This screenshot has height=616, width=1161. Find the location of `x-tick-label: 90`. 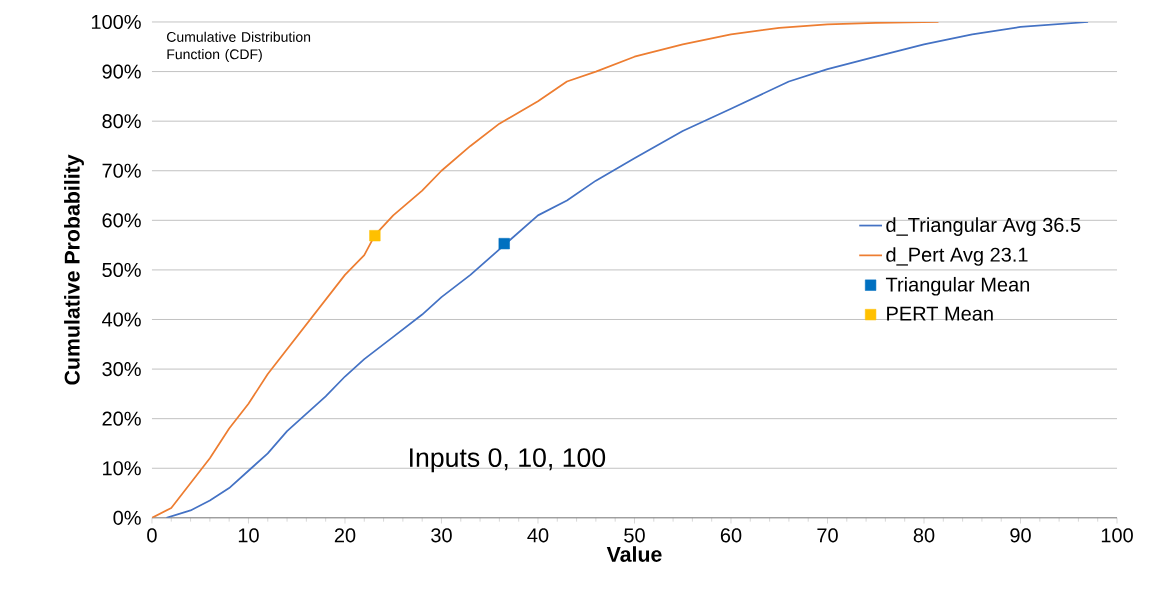

x-tick-label: 90 is located at coordinates (1020, 535).